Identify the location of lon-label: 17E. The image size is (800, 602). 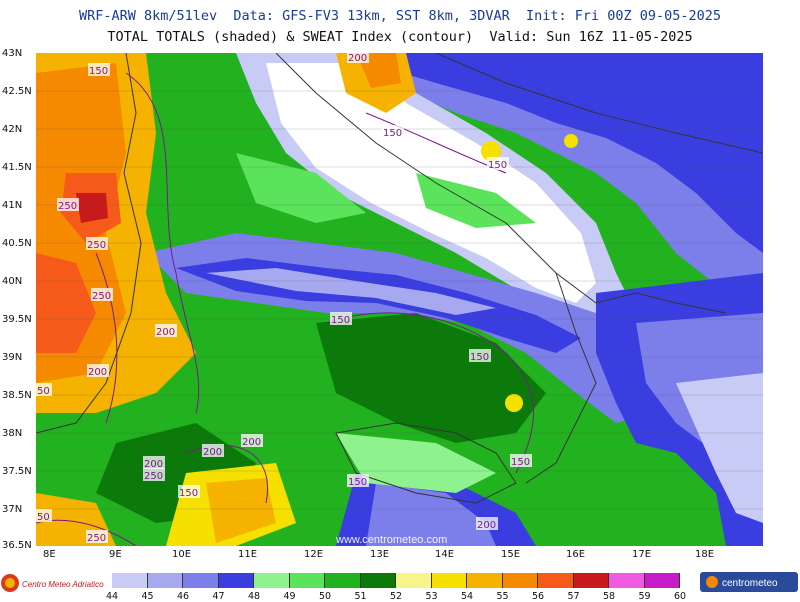
(642, 554).